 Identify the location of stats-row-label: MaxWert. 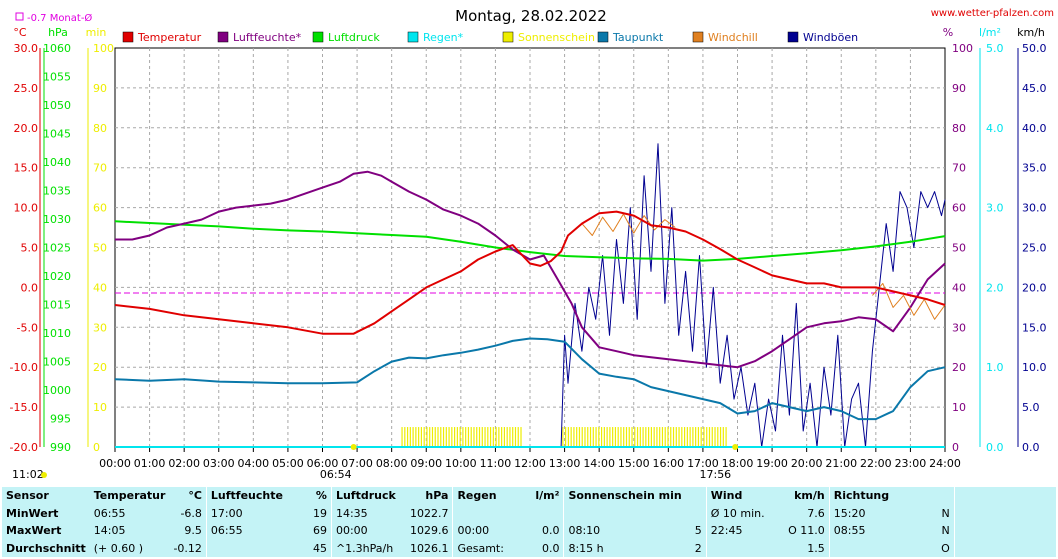
(34, 531).